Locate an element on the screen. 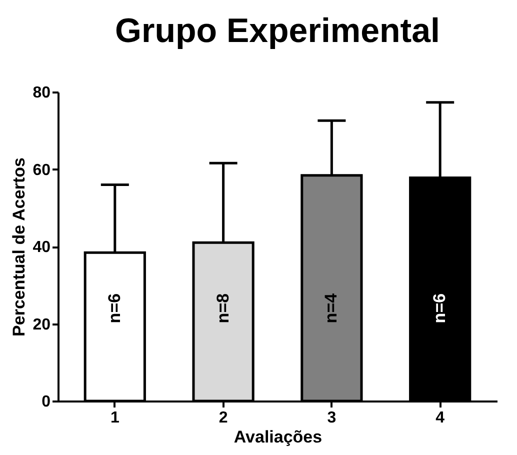 This screenshot has height=455, width=517. y-tick-label: 80 is located at coordinates (41, 93).